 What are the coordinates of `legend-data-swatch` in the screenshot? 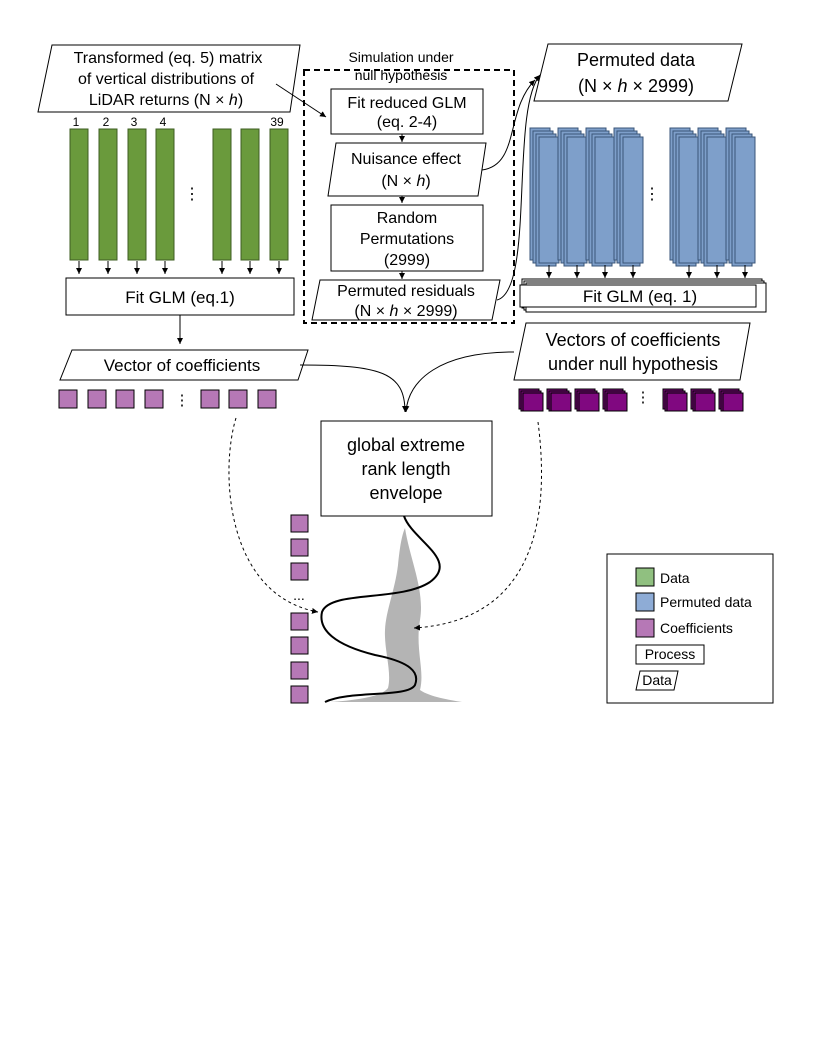 It's located at (645, 577).